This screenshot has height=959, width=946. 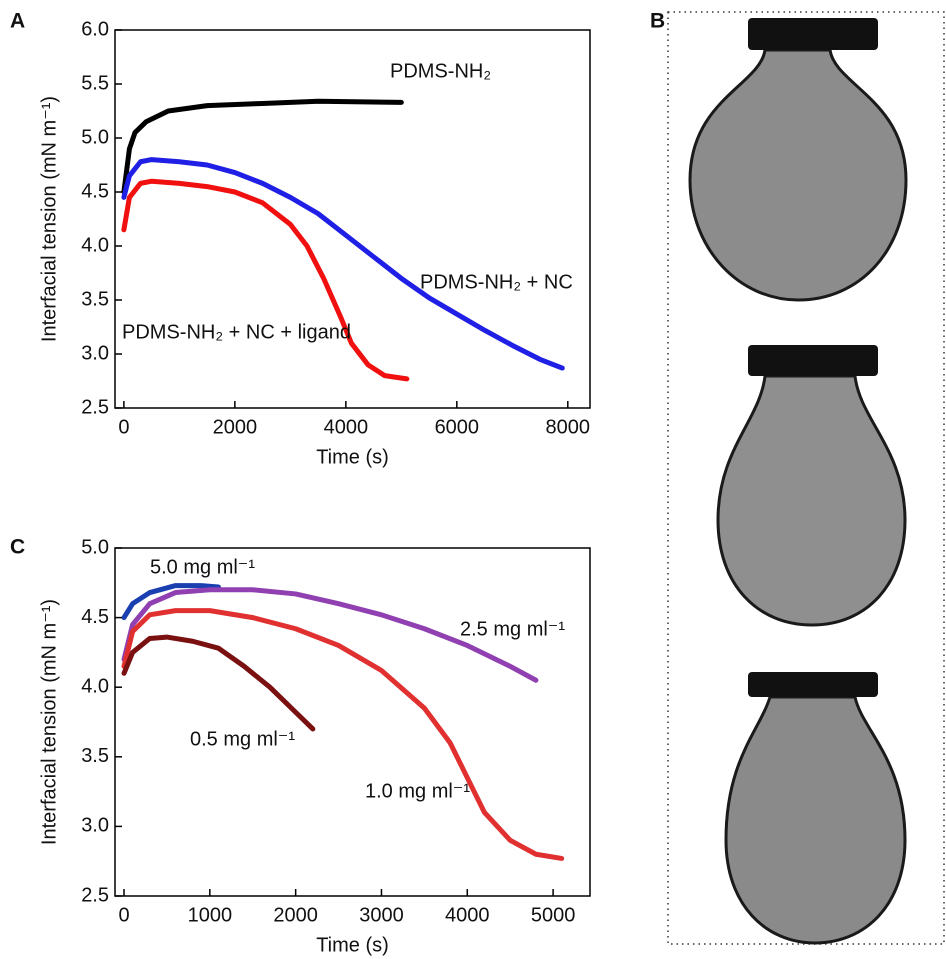 What do you see at coordinates (17, 21) in the screenshot?
I see `panel-label: A` at bounding box center [17, 21].